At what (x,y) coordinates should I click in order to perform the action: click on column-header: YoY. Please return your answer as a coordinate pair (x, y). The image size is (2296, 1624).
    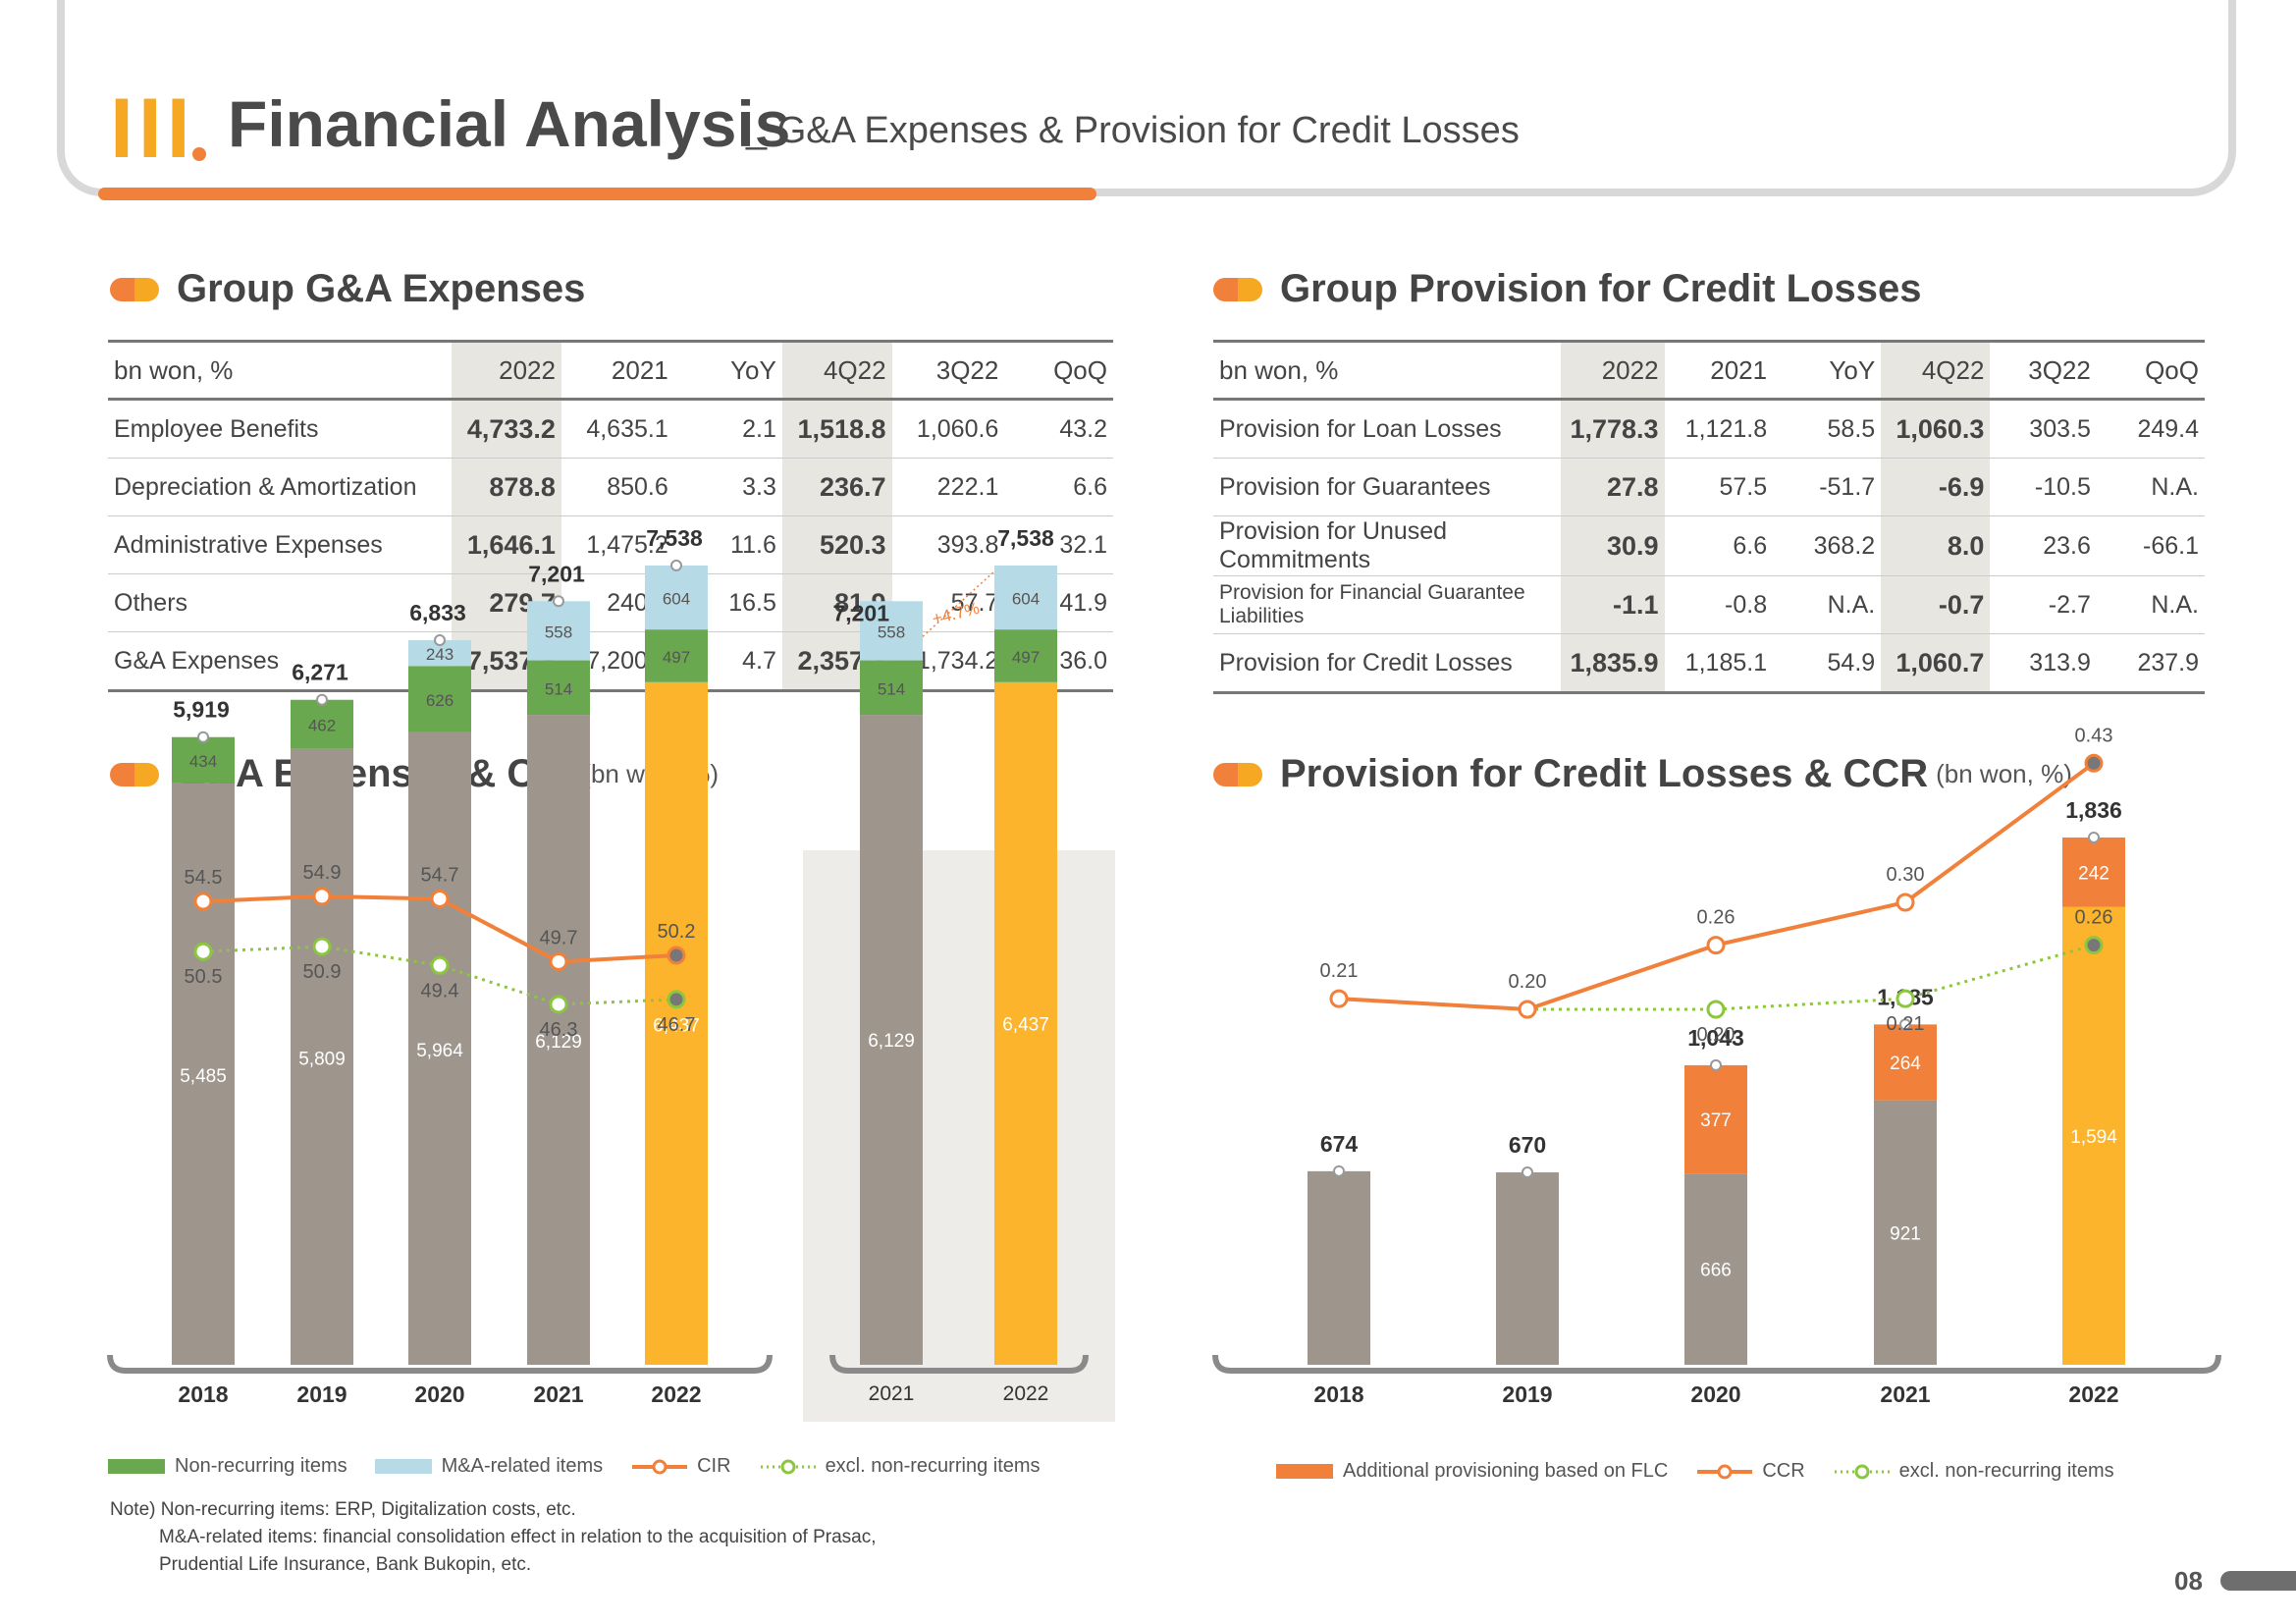
    Looking at the image, I should click on (728, 370).